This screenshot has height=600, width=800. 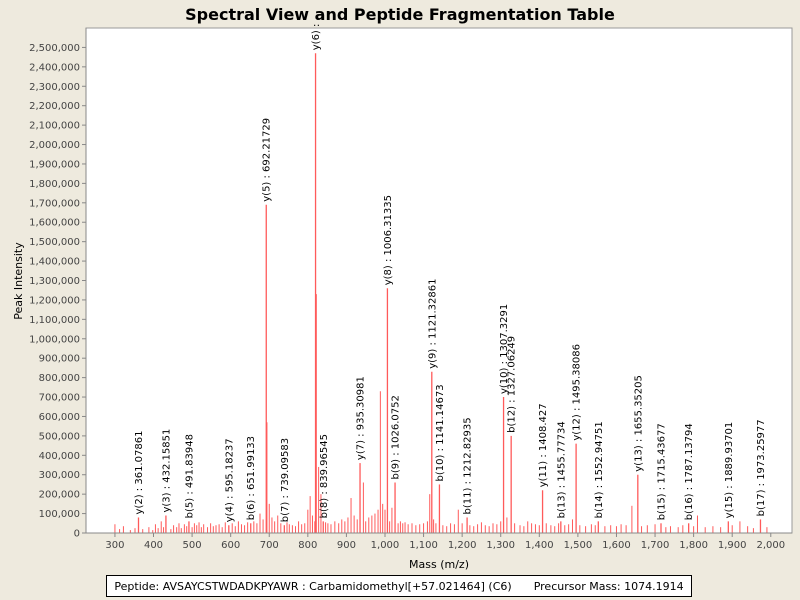 I want to click on y-tick-label: 2,300,000, so click(x=54, y=87).